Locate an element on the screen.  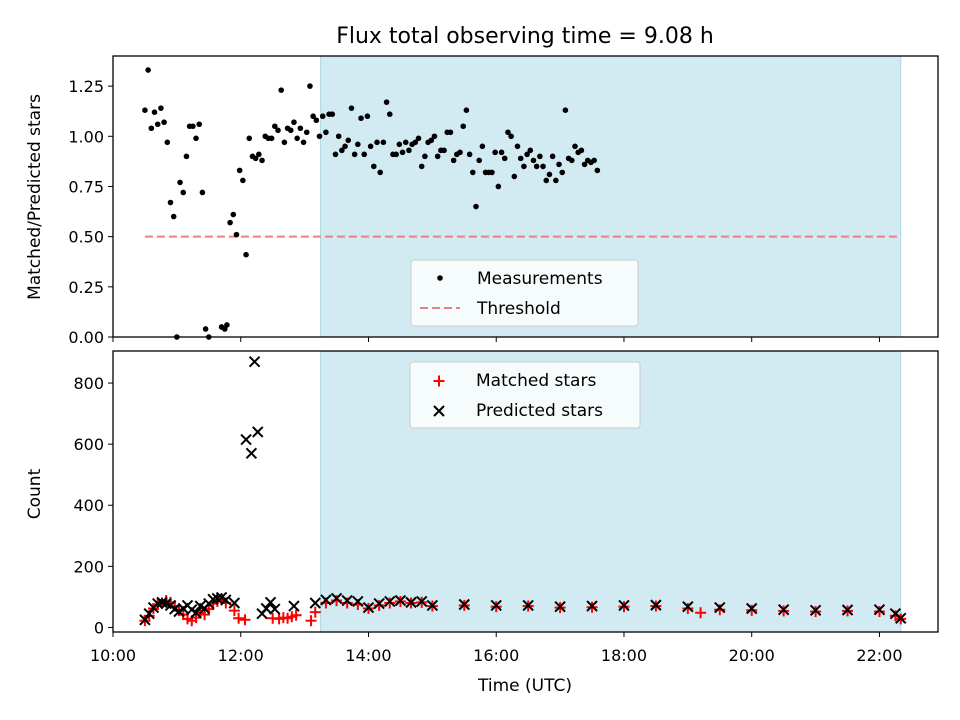
x-axis-label: Time (UTC) is located at coordinates (524, 686).